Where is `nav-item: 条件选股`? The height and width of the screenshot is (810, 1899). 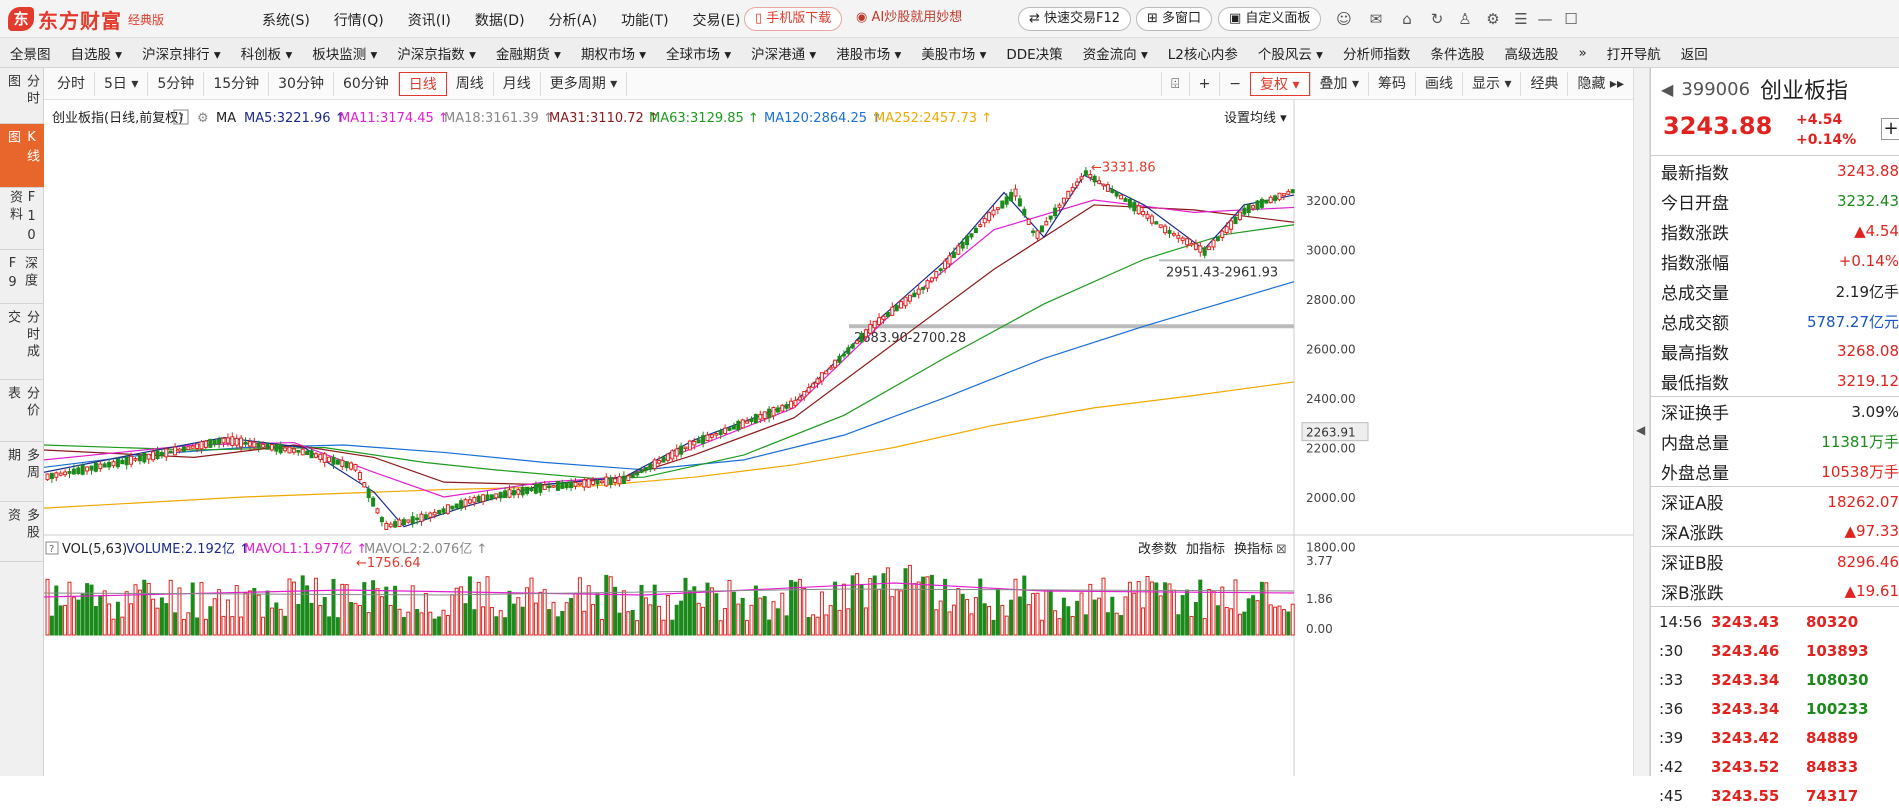 nav-item: 条件选股 is located at coordinates (1457, 54).